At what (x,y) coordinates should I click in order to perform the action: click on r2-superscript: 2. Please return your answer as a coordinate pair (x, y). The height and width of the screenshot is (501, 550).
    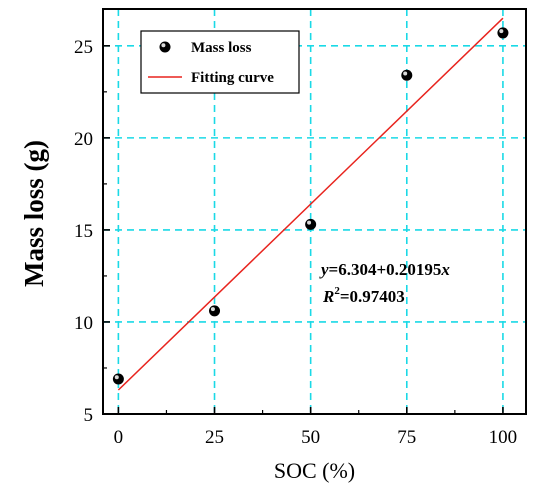
    Looking at the image, I should click on (337, 291).